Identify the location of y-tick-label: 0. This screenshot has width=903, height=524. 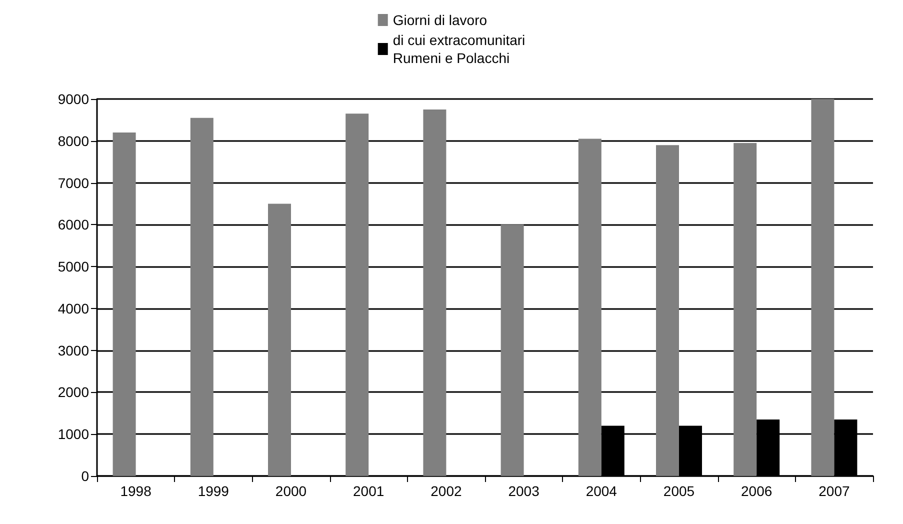
(85, 476).